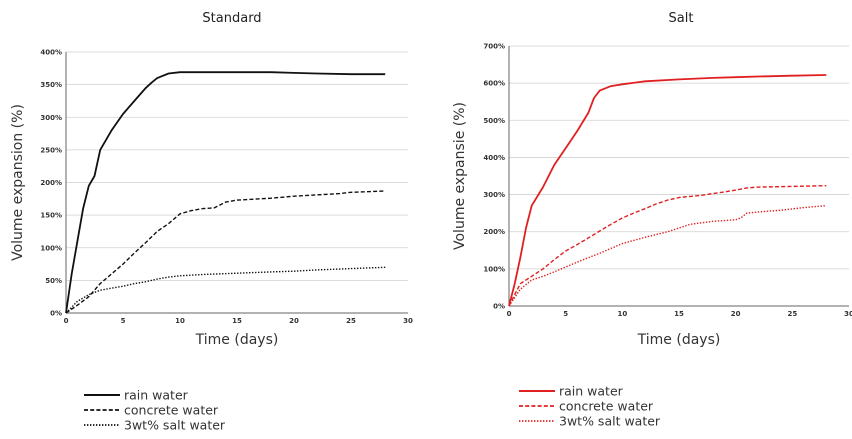  Describe the element at coordinates (494, 47) in the screenshot. I see `y-tick-label: 700%` at that location.